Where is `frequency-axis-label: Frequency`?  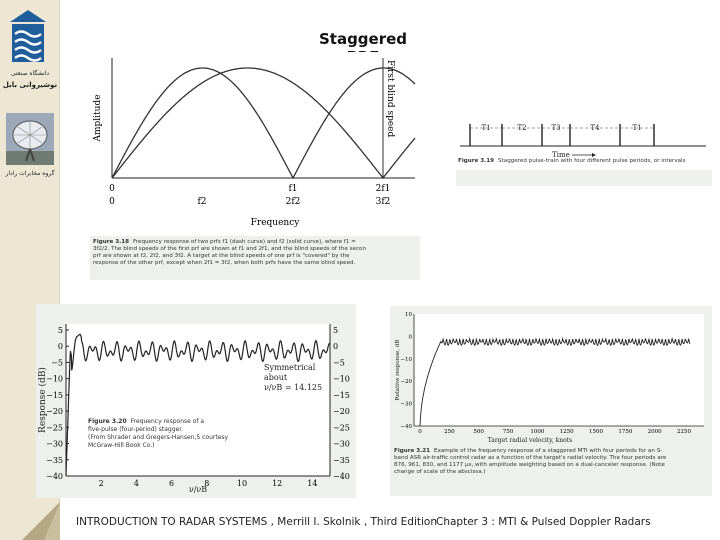
frequency-axis-label: Frequency is located at coordinates (276, 223).